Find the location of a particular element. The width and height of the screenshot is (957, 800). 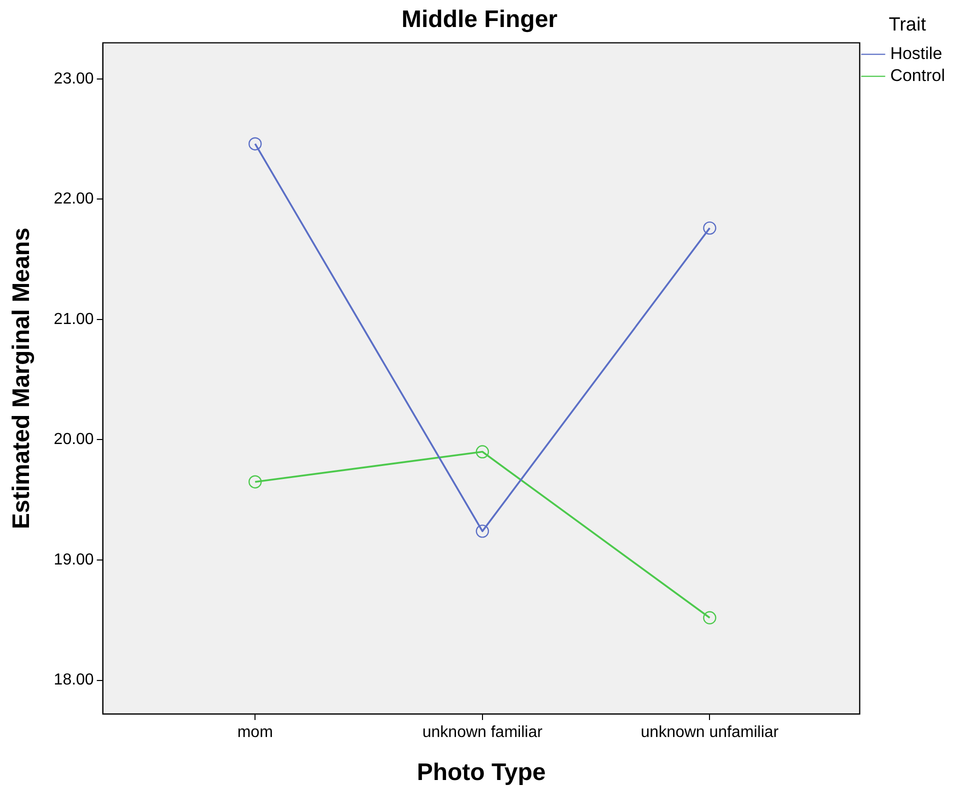

y-tick-label: 23.00 is located at coordinates (74, 79).